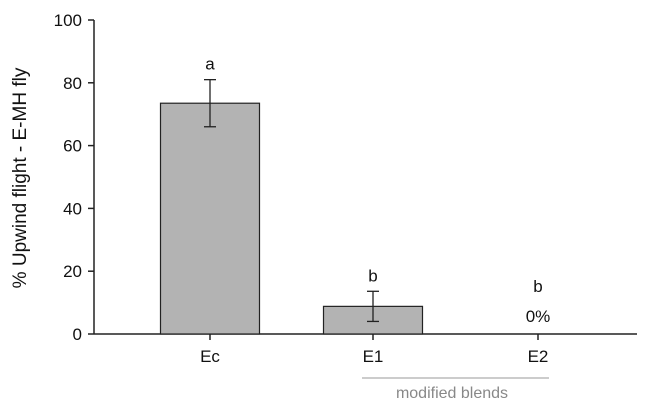  What do you see at coordinates (72, 271) in the screenshot?
I see `y-tick-label: 20` at bounding box center [72, 271].